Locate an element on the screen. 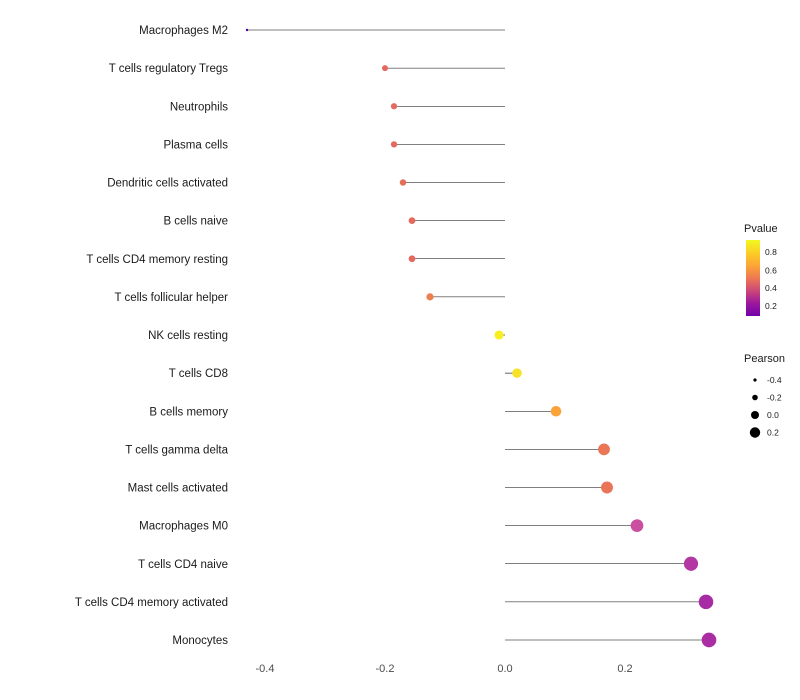  pvalue-tick-label: 0.6 is located at coordinates (771, 270).